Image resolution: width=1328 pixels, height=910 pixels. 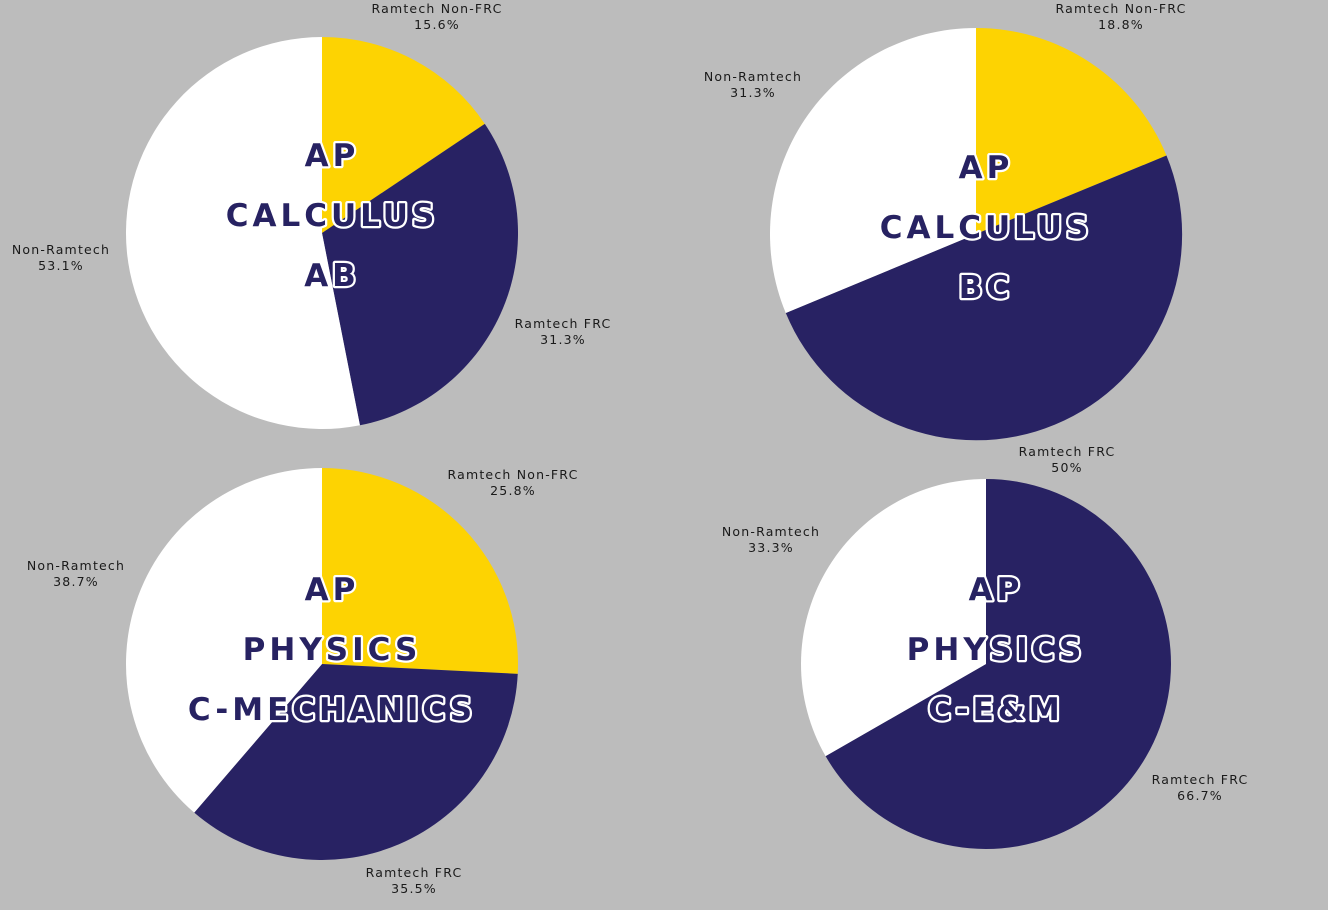 What do you see at coordinates (1121, 24) in the screenshot?
I see `slice-value-ramtech-non-frc: 18.8%` at bounding box center [1121, 24].